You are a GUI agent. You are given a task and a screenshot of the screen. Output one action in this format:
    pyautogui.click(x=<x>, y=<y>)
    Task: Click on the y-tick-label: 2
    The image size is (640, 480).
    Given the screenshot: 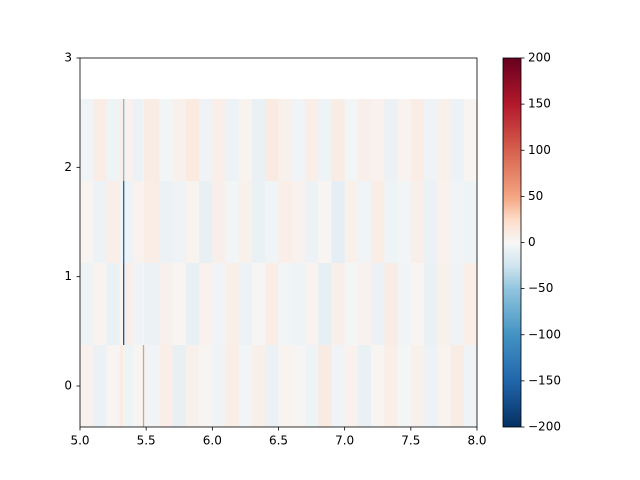 What is the action you would take?
    pyautogui.click(x=68, y=167)
    